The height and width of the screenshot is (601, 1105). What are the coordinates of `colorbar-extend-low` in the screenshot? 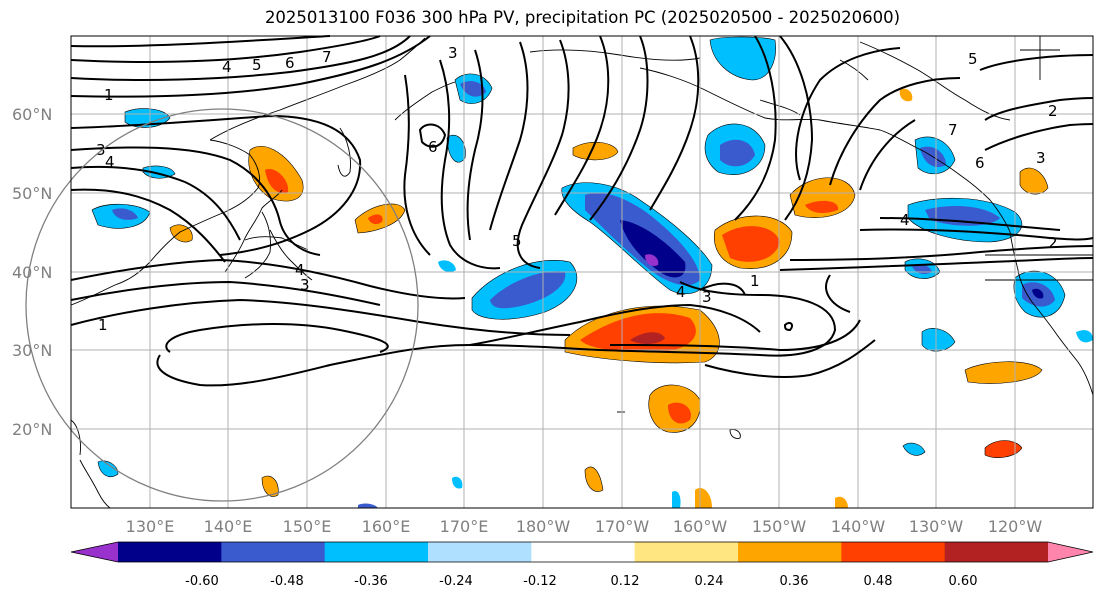 It's located at (94, 552).